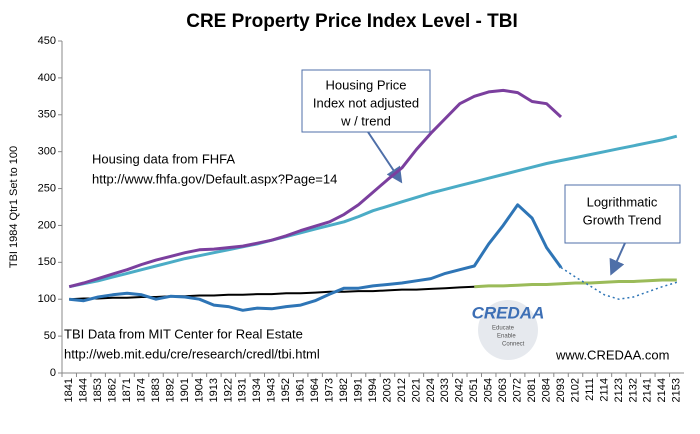 This screenshot has height=434, width=700. What do you see at coordinates (344, 390) in the screenshot?
I see `x-tick-label: 1982` at bounding box center [344, 390].